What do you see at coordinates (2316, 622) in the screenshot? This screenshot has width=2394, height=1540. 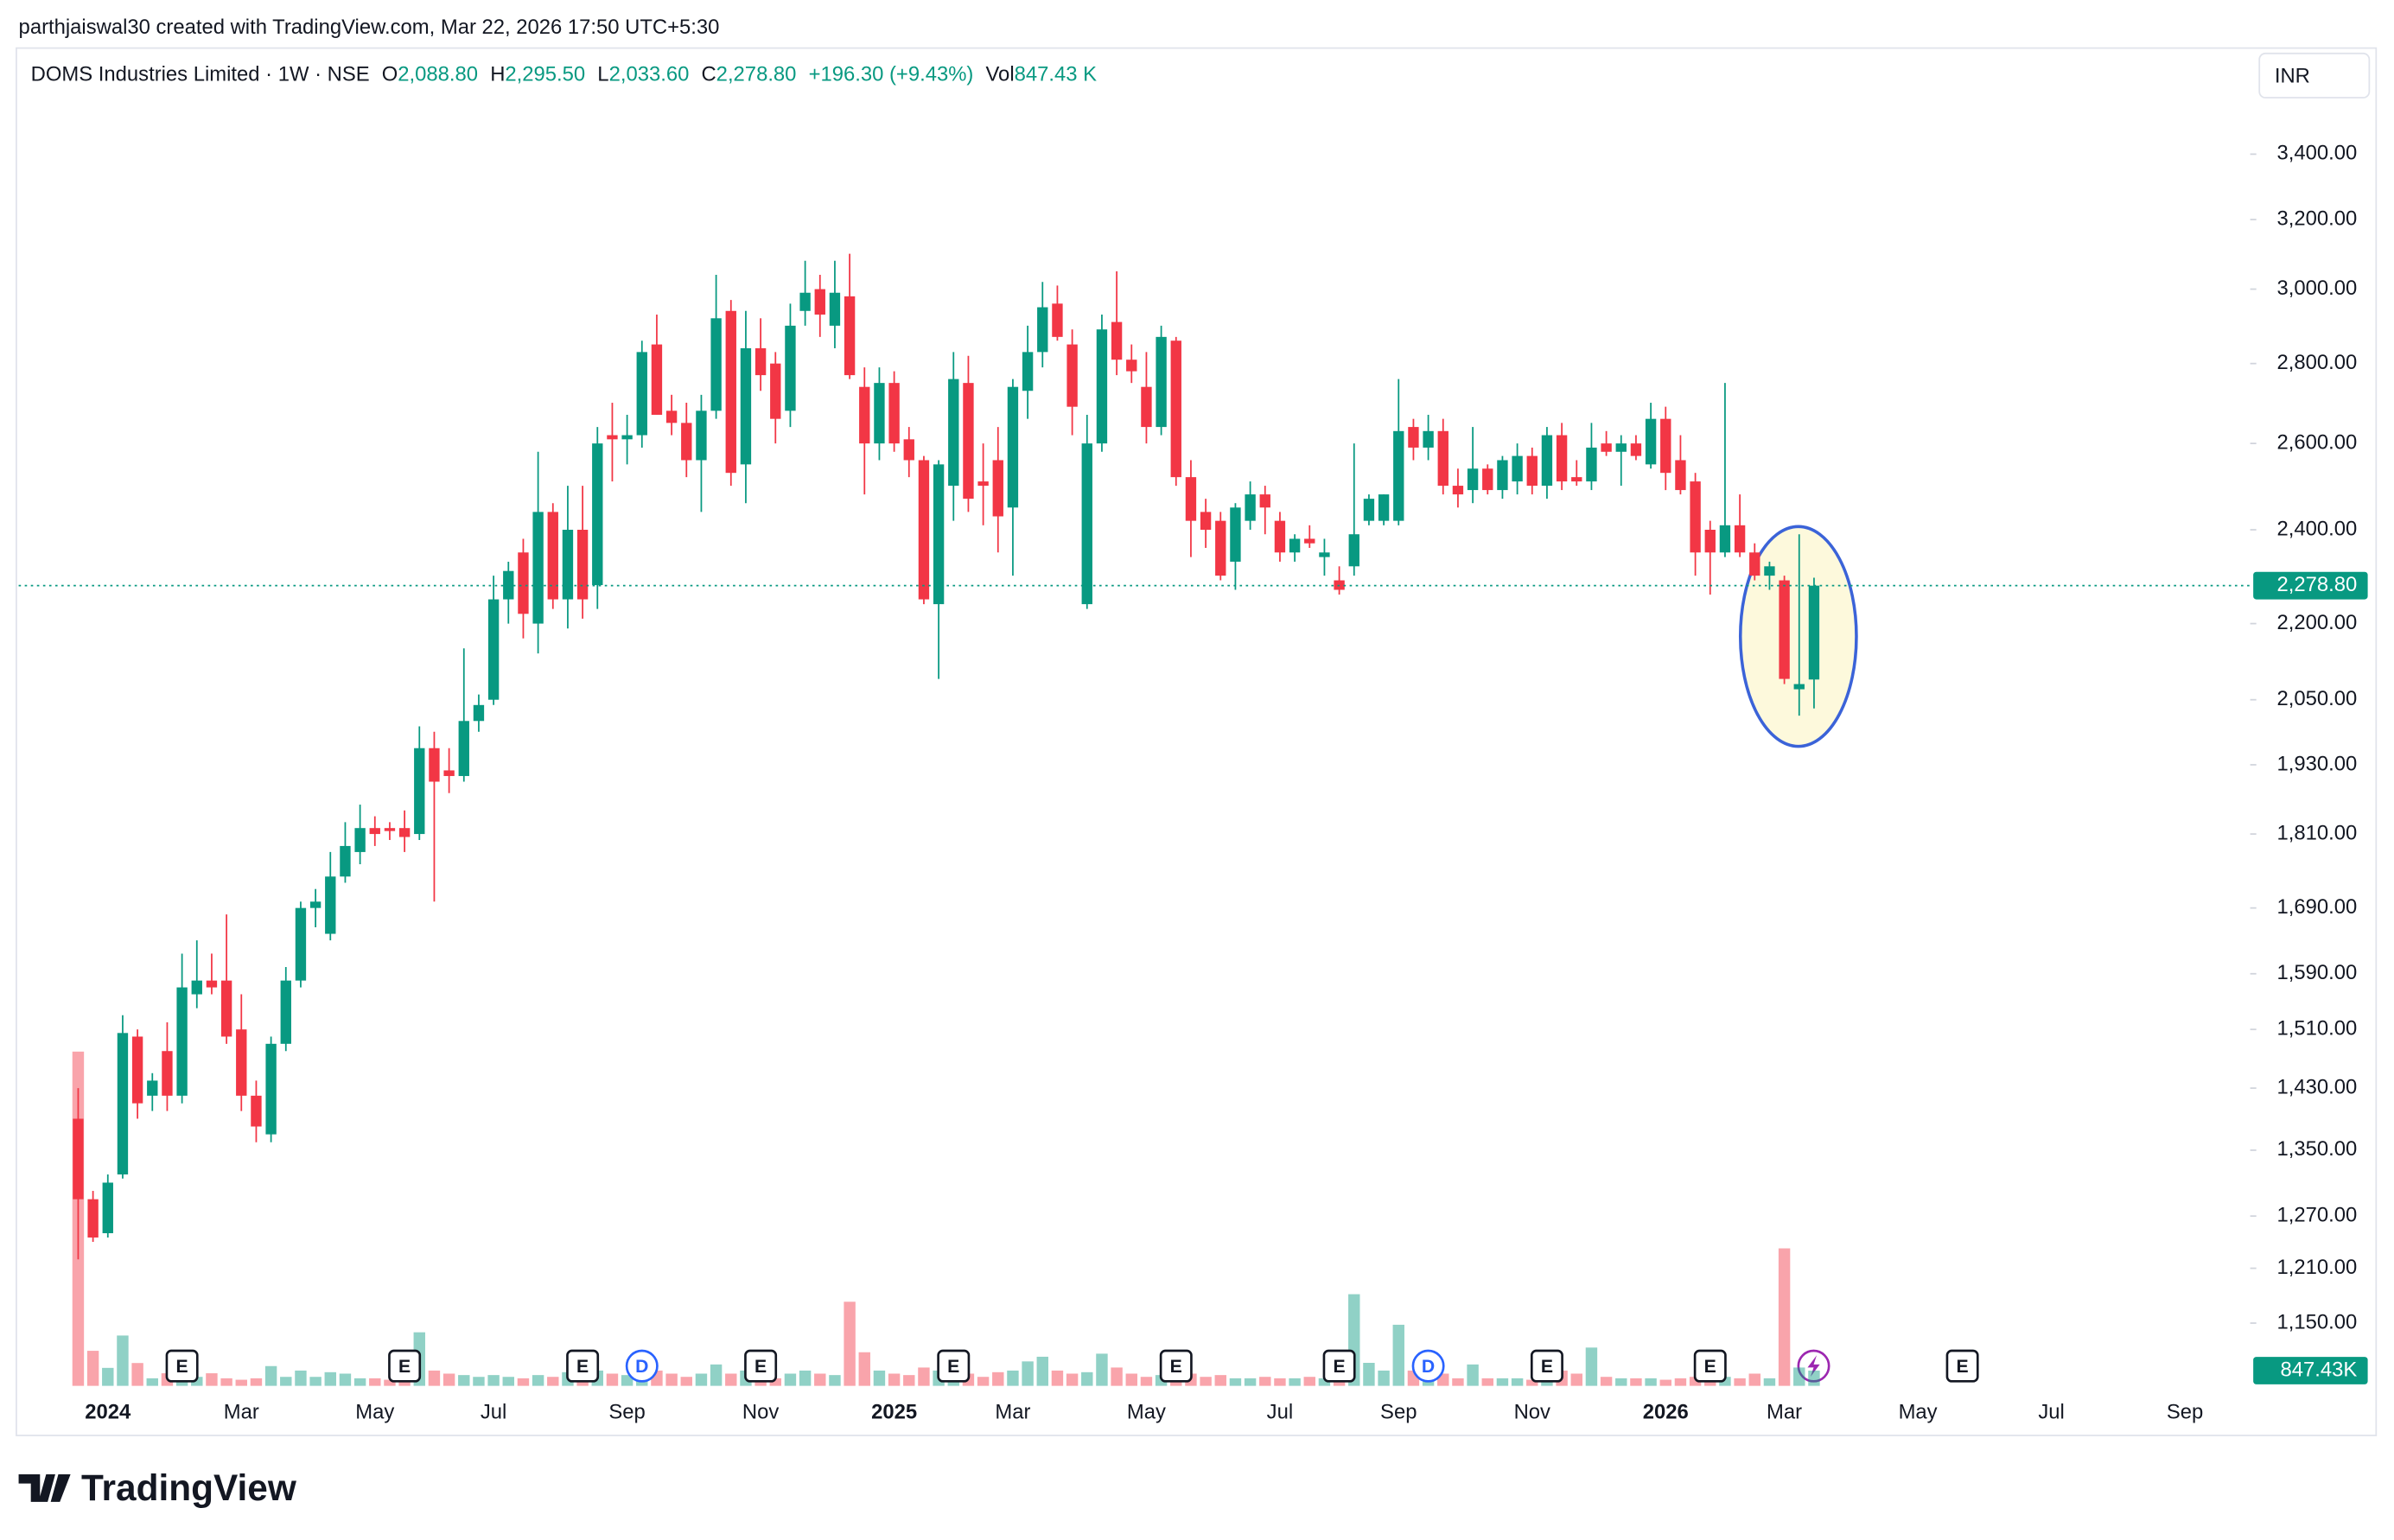 I see `y-tick-label: 2,200.00` at bounding box center [2316, 622].